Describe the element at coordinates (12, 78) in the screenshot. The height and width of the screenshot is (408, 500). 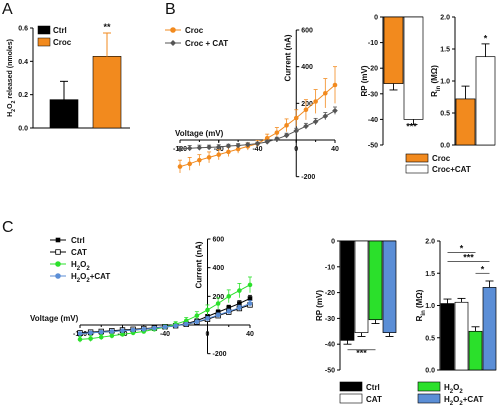
I see `a-y-axis-label: H2O2 released (nmoles)` at that location.